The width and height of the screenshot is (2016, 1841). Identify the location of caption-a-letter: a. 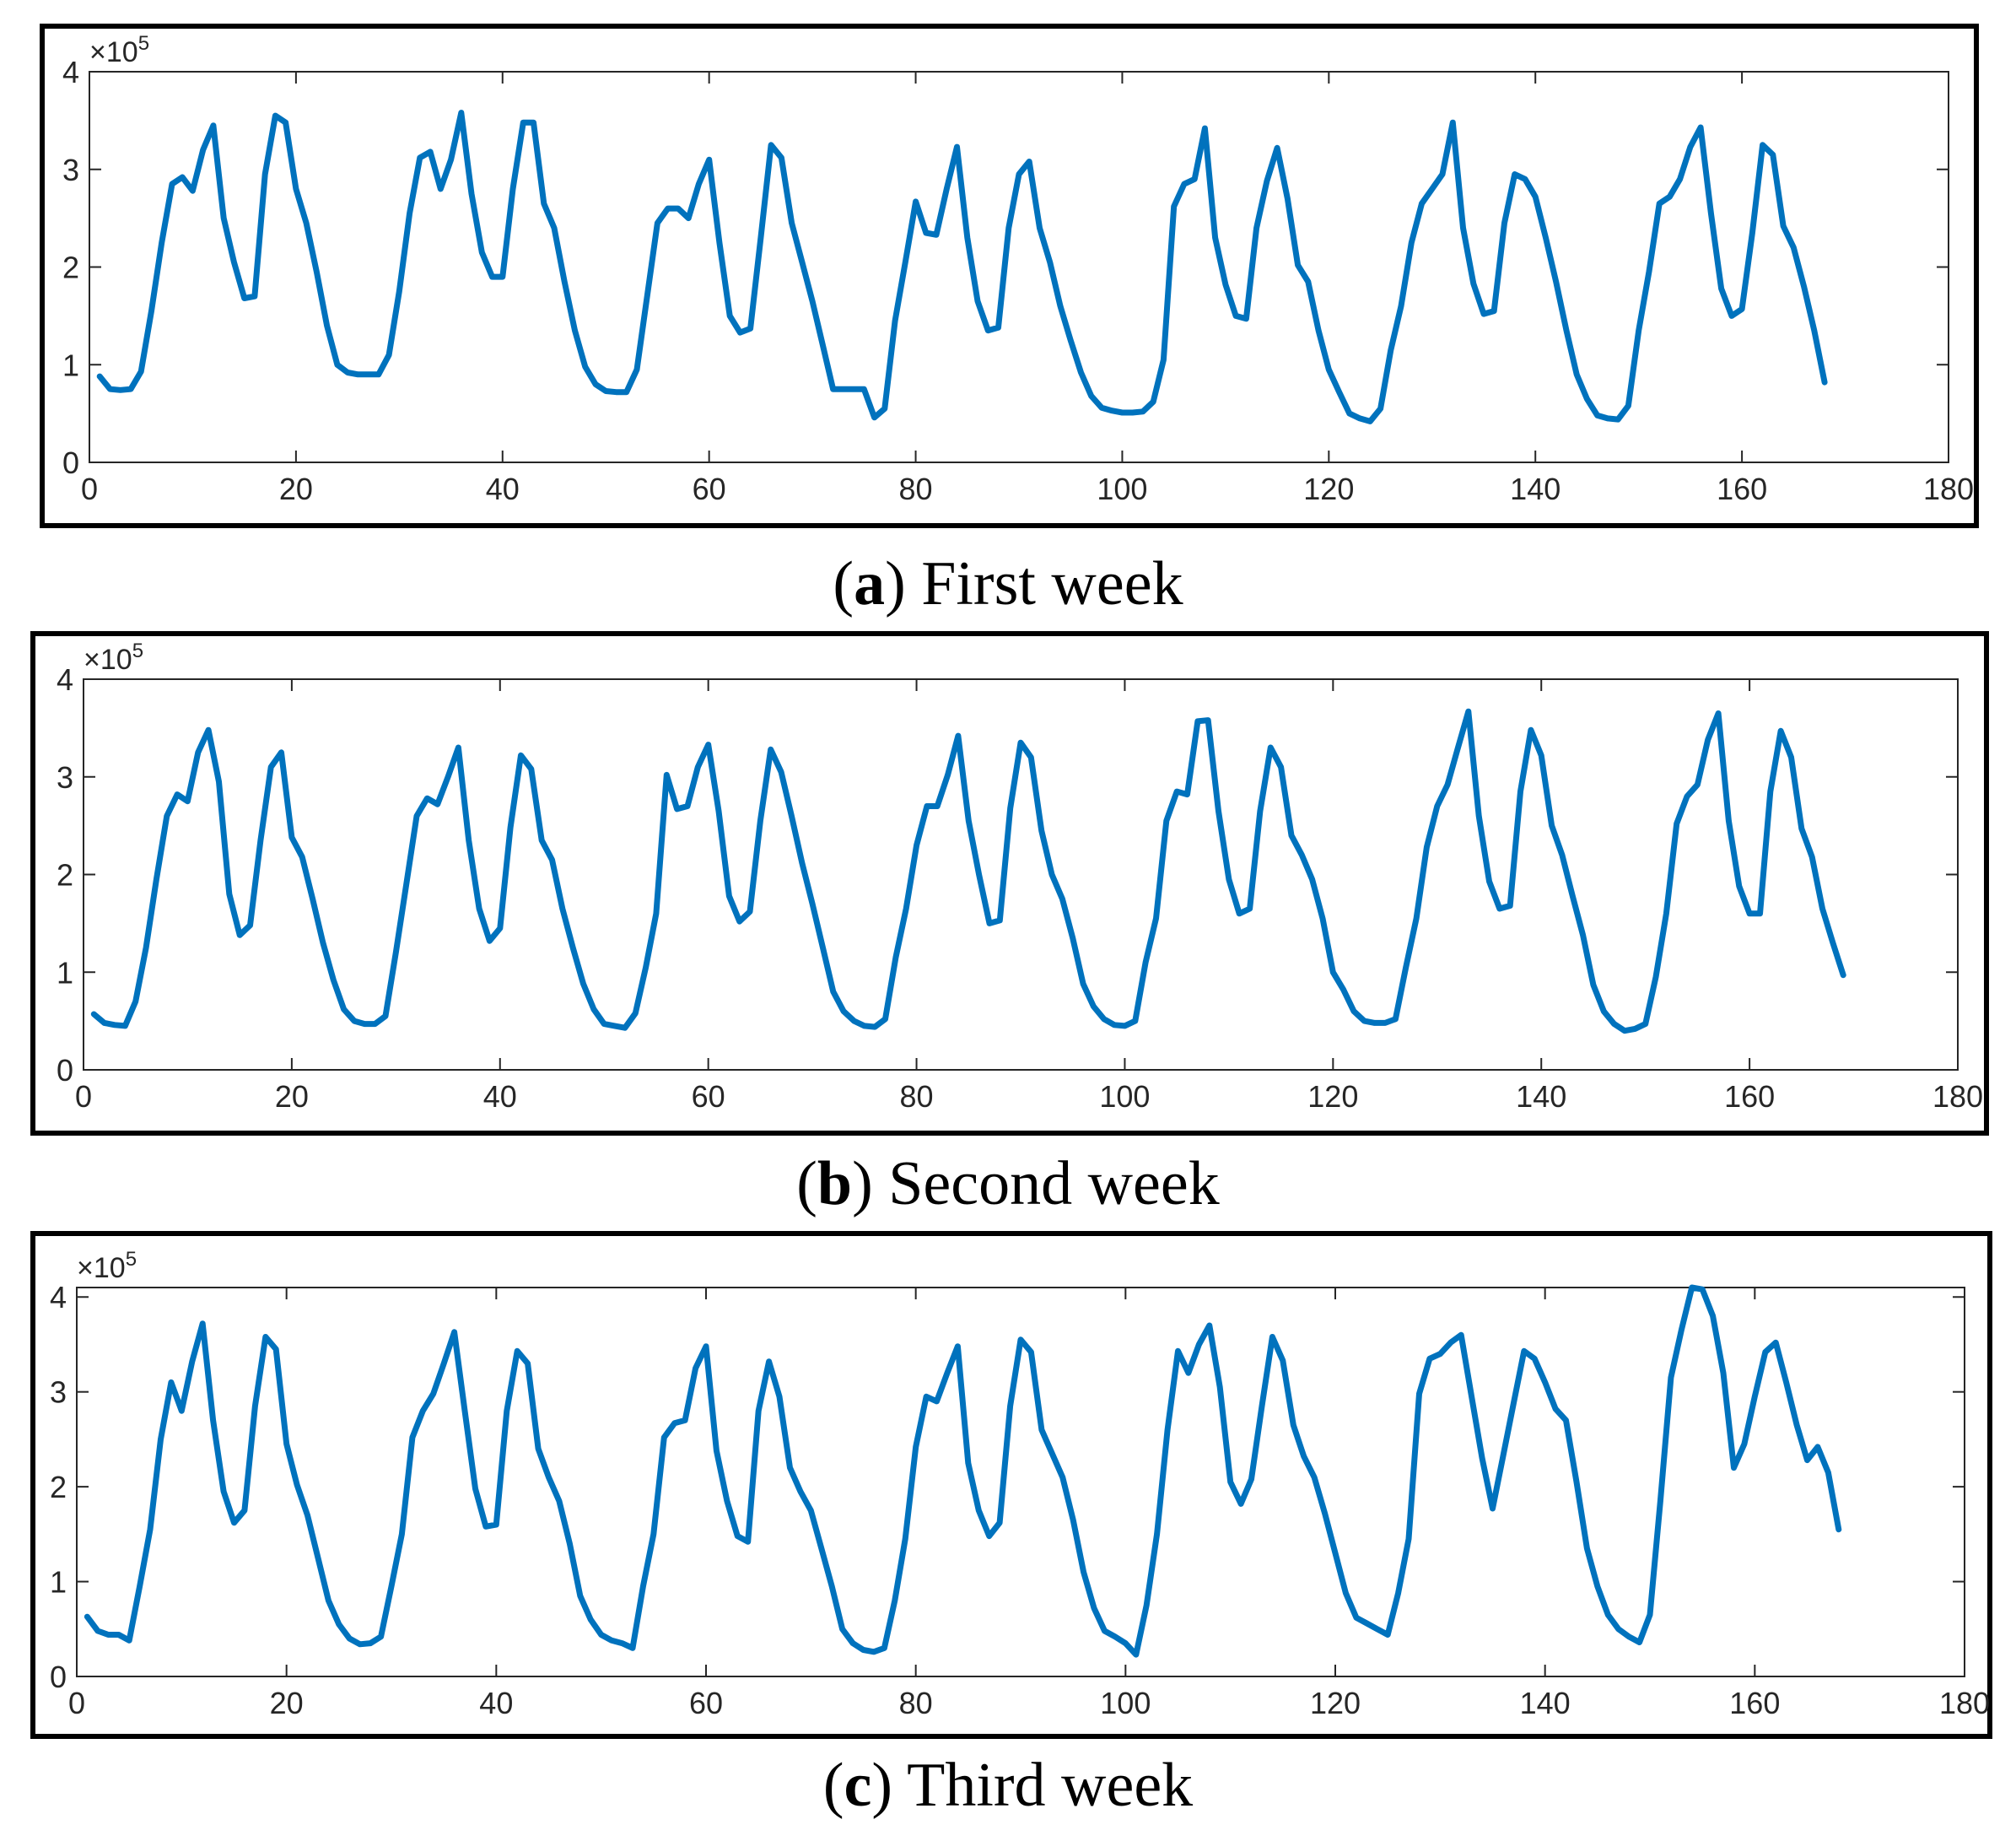
(870, 583).